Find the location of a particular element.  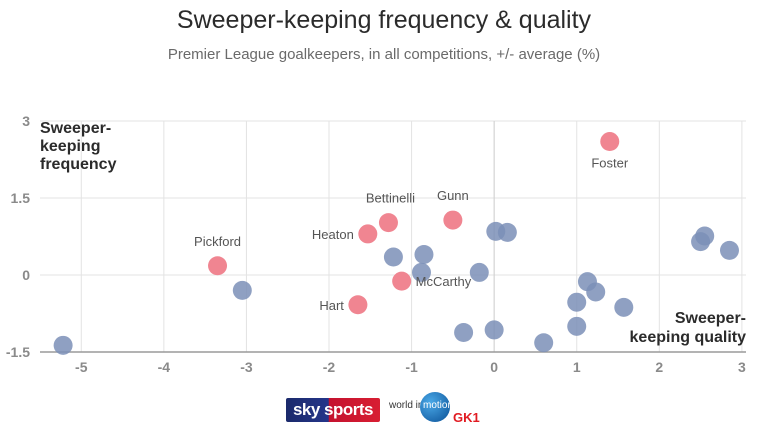

y-tick-label: 0 is located at coordinates (26, 275).